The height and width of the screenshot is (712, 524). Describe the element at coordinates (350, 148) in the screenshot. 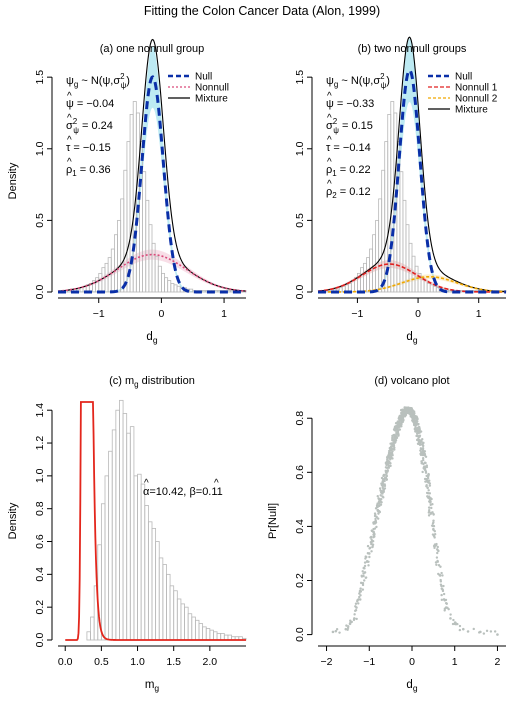

I see `estimate-value: = −0.14` at that location.